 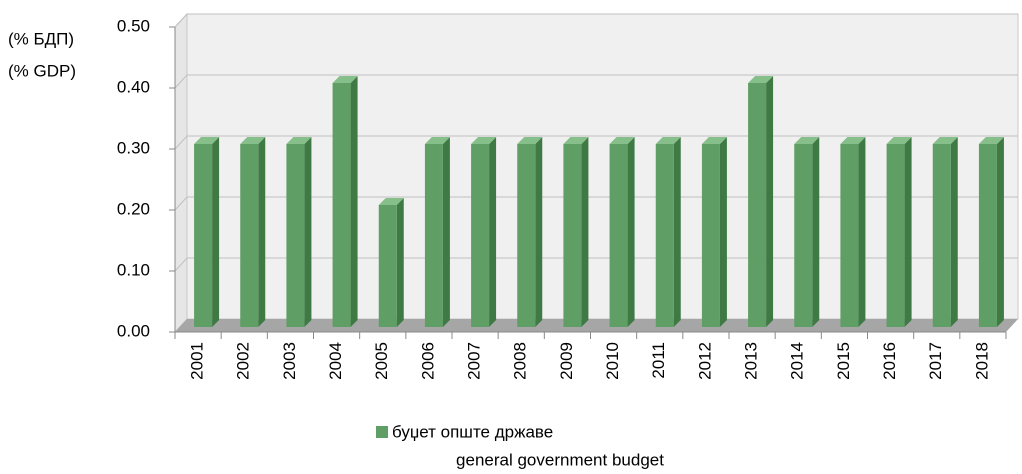 What do you see at coordinates (981, 361) in the screenshot?
I see `x-tick-label: 2018` at bounding box center [981, 361].